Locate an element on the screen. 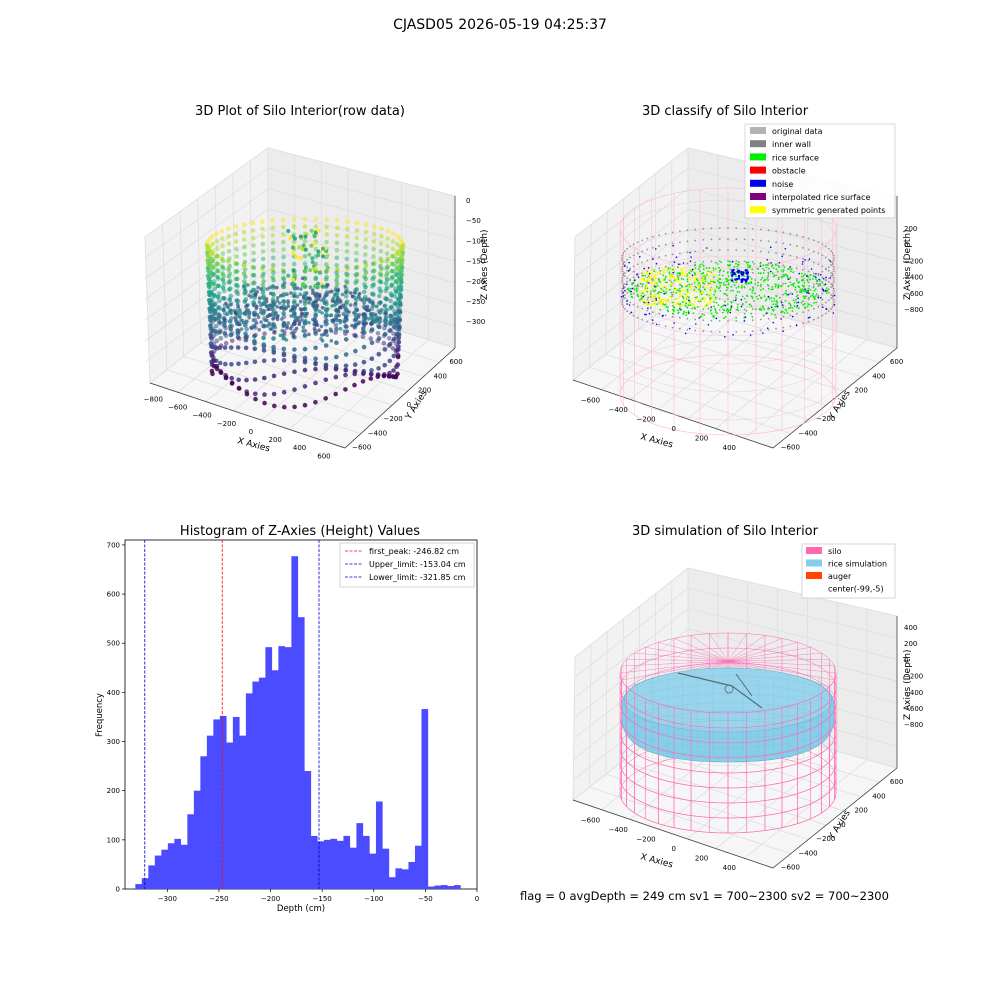  plot1-z-tick: −50 is located at coordinates (473, 221).